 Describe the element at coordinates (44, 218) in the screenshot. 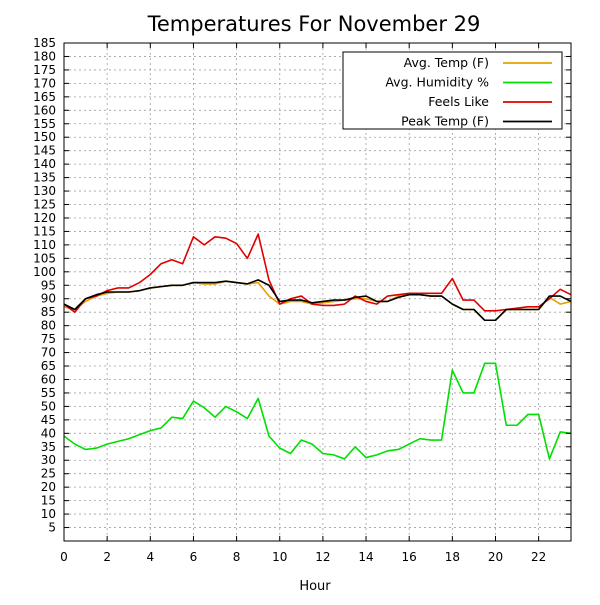

I see `y-tick-label: 120` at that location.